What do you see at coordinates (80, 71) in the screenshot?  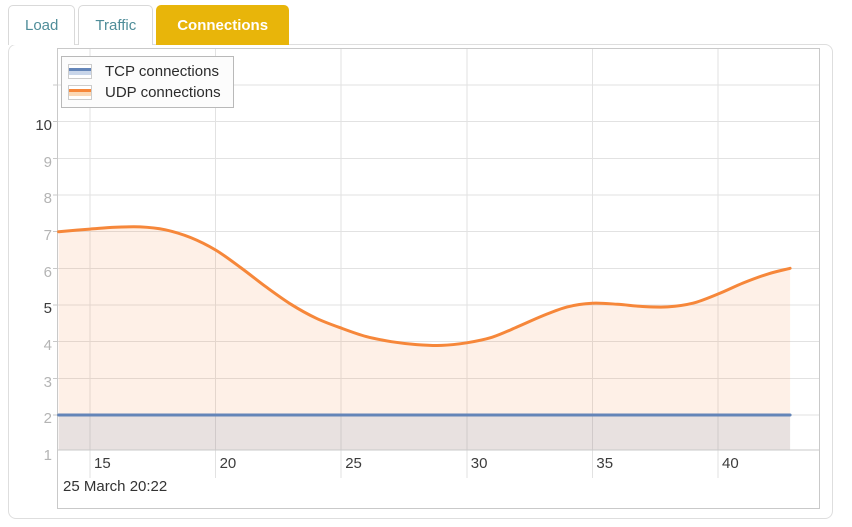 I see `tcp-series-swatch` at bounding box center [80, 71].